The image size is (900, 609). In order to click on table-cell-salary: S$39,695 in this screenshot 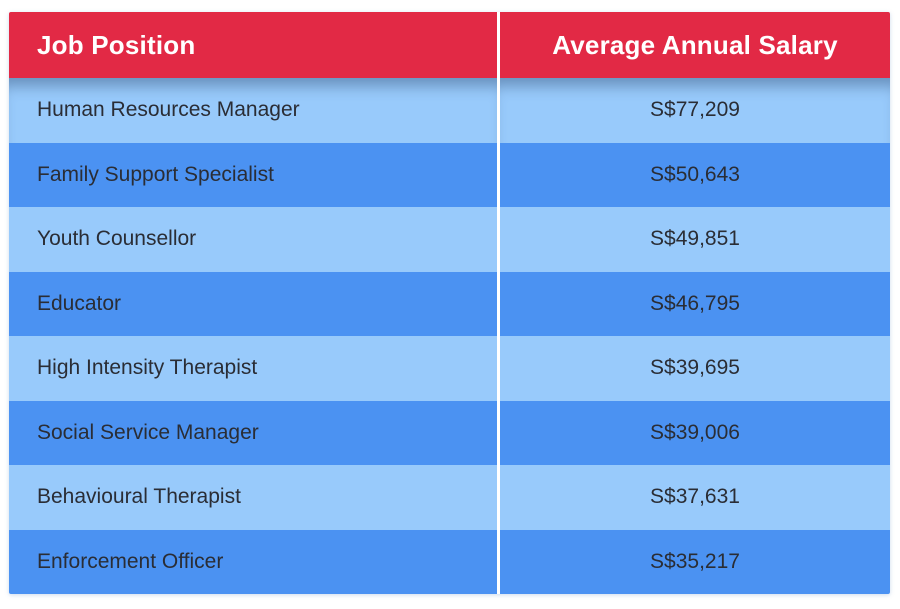, I will do `click(695, 368)`.